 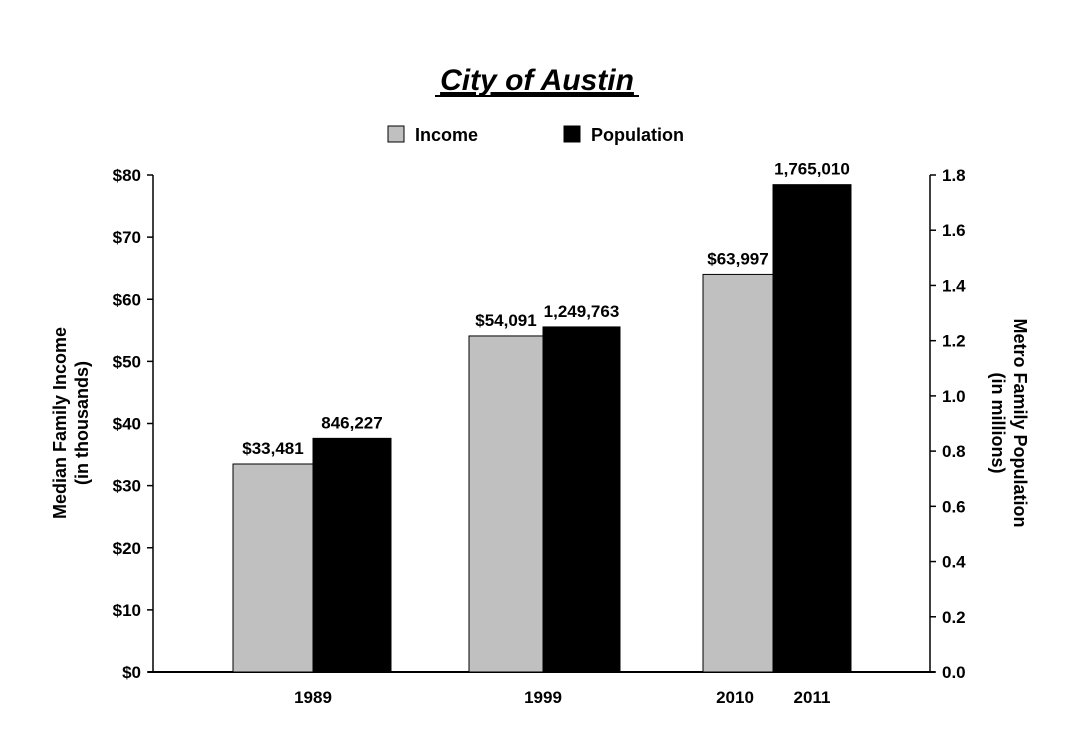 I want to click on legend-label-income: Income, so click(x=446, y=135).